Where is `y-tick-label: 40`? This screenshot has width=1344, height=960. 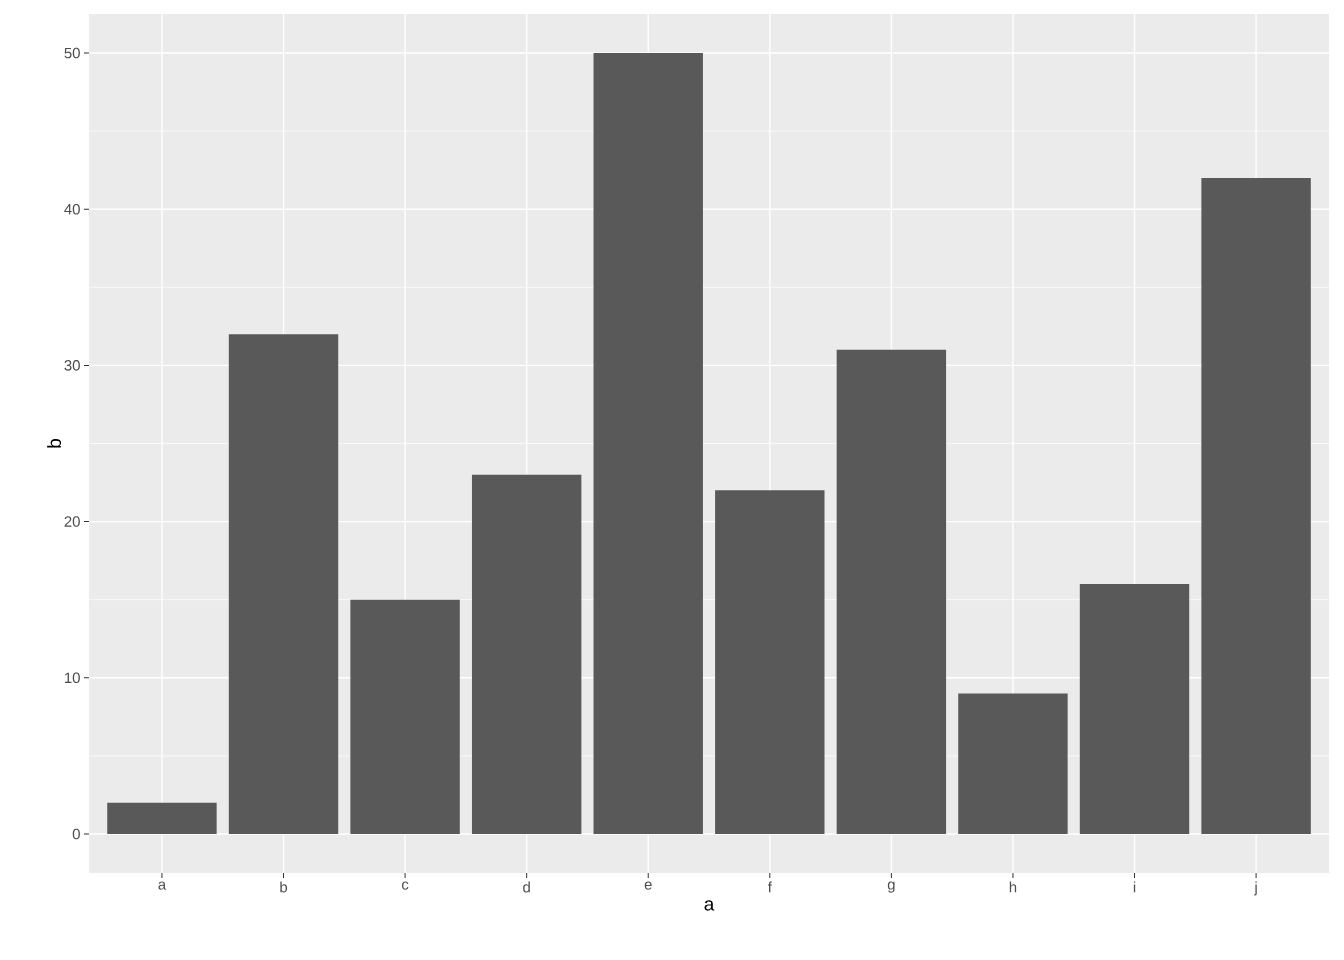
y-tick-label: 40 is located at coordinates (72, 209).